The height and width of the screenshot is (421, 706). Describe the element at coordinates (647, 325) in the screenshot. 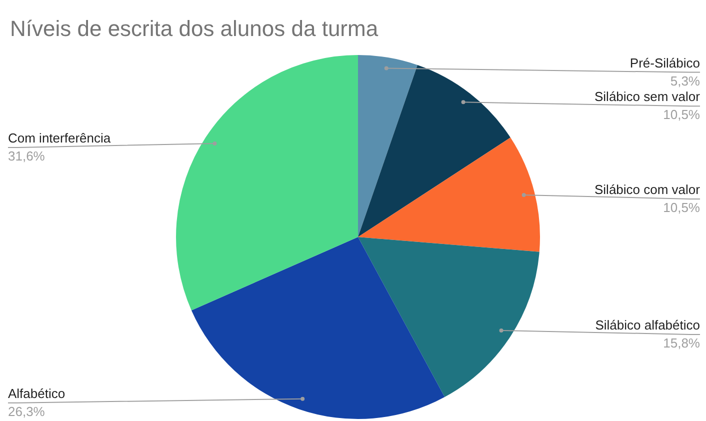

I see `slice-label: Silábico alfabético` at that location.